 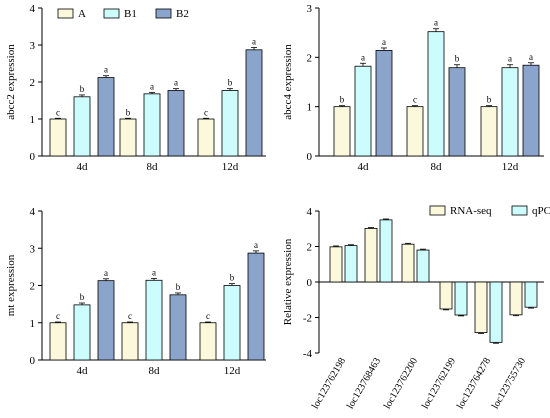 What do you see at coordinates (371, 255) in the screenshot?
I see `bar-rna-seq-loc123768463` at bounding box center [371, 255].